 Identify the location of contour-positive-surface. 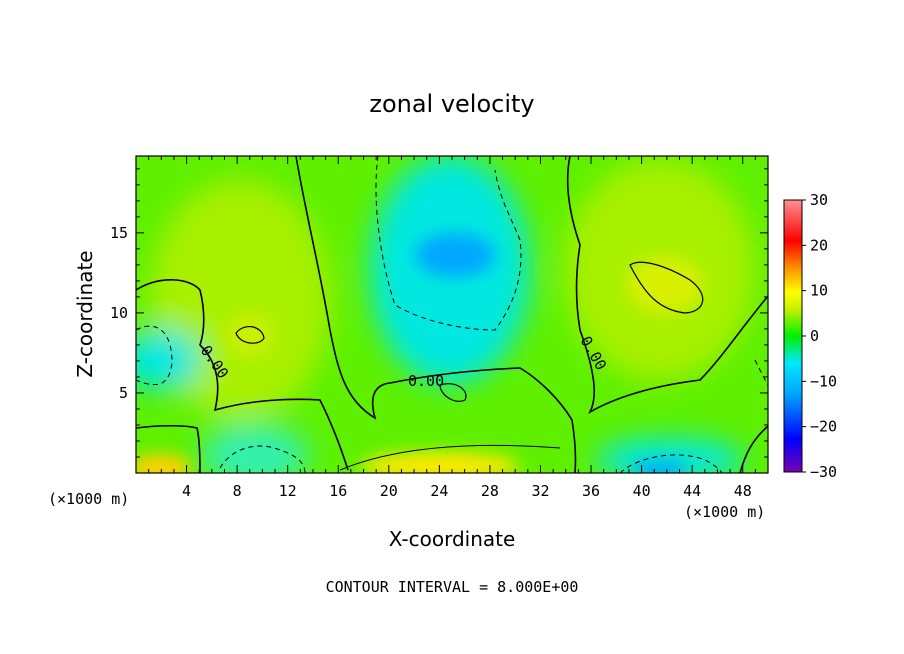
(450, 457).